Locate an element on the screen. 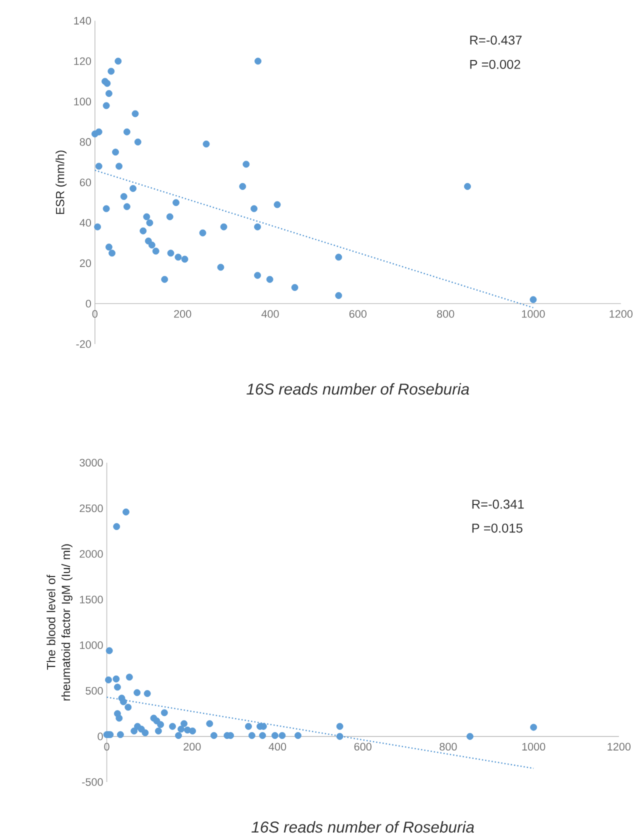  y-tick-label: 2500 is located at coordinates (92, 508).